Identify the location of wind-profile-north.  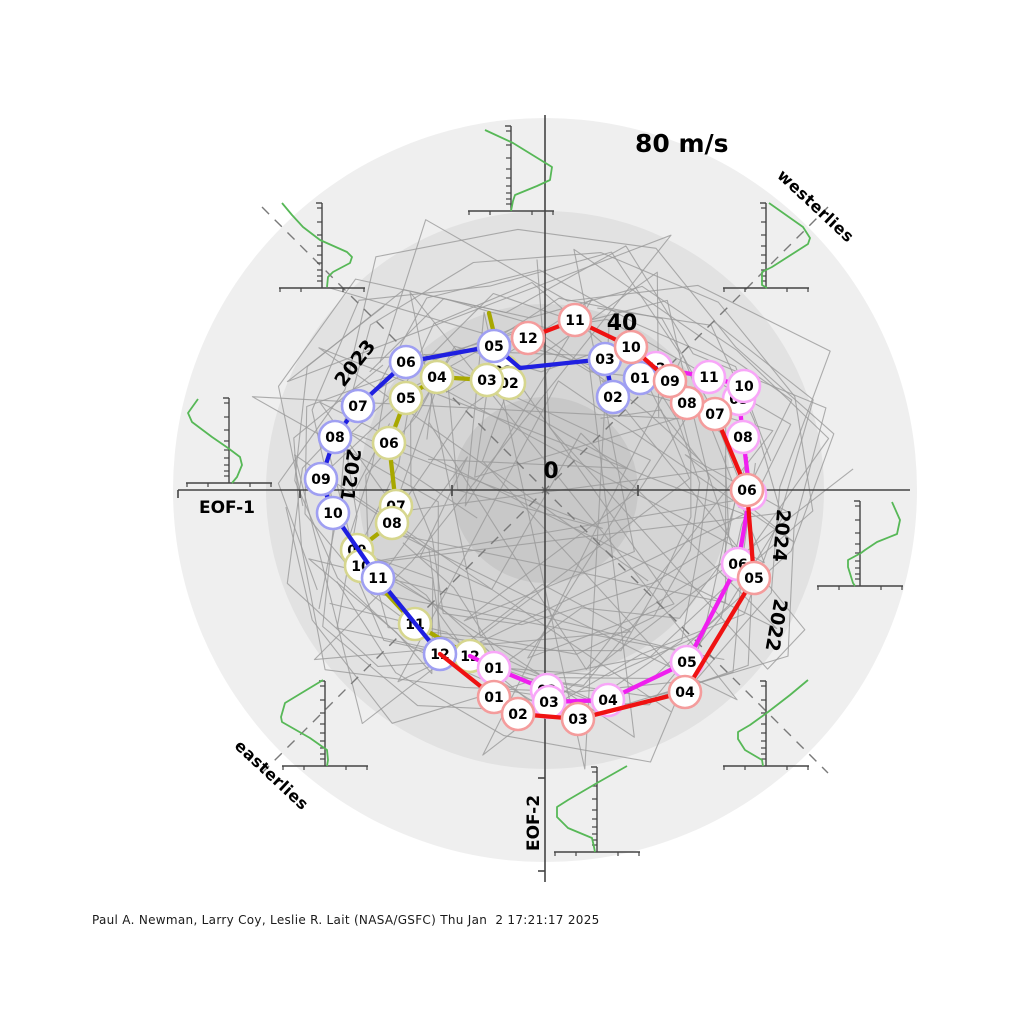
(511, 170).